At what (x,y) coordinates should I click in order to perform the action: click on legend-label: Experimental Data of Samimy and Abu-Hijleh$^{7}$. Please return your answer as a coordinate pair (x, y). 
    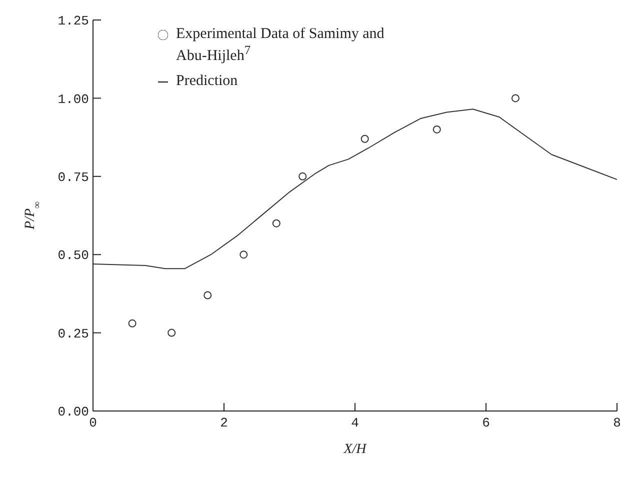
    Looking at the image, I should click on (281, 45).